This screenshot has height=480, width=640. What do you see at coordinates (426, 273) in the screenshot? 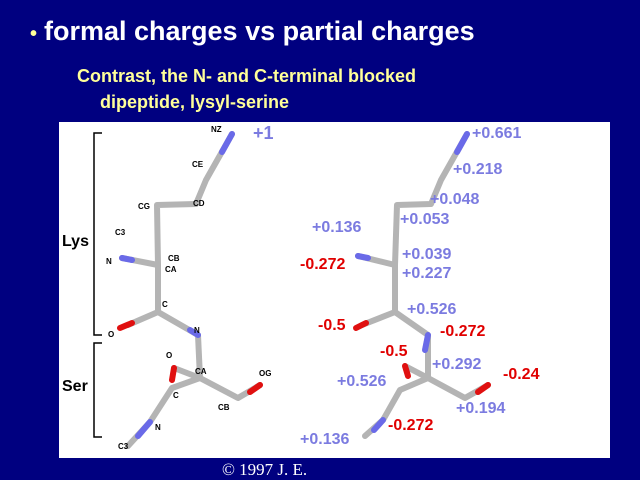
I see `partial-charge: +0.227` at bounding box center [426, 273].